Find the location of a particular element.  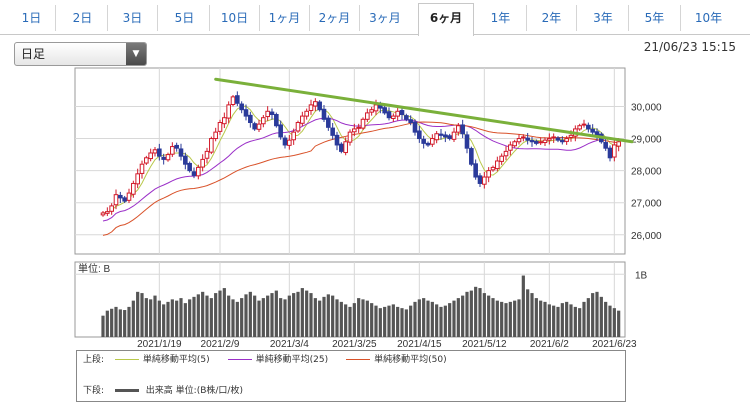

date-tick-label: 2021/1/19 is located at coordinates (159, 344).